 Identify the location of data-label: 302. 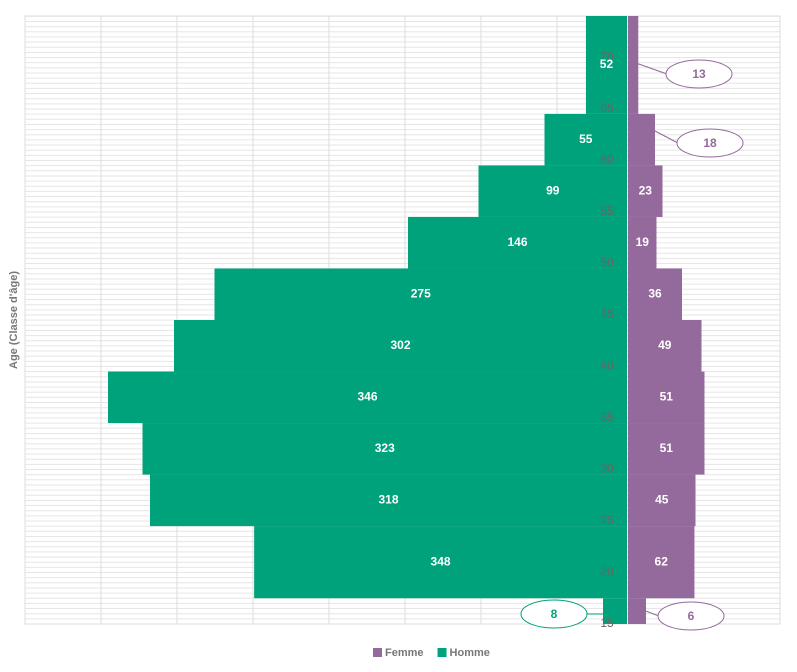
(400, 345).